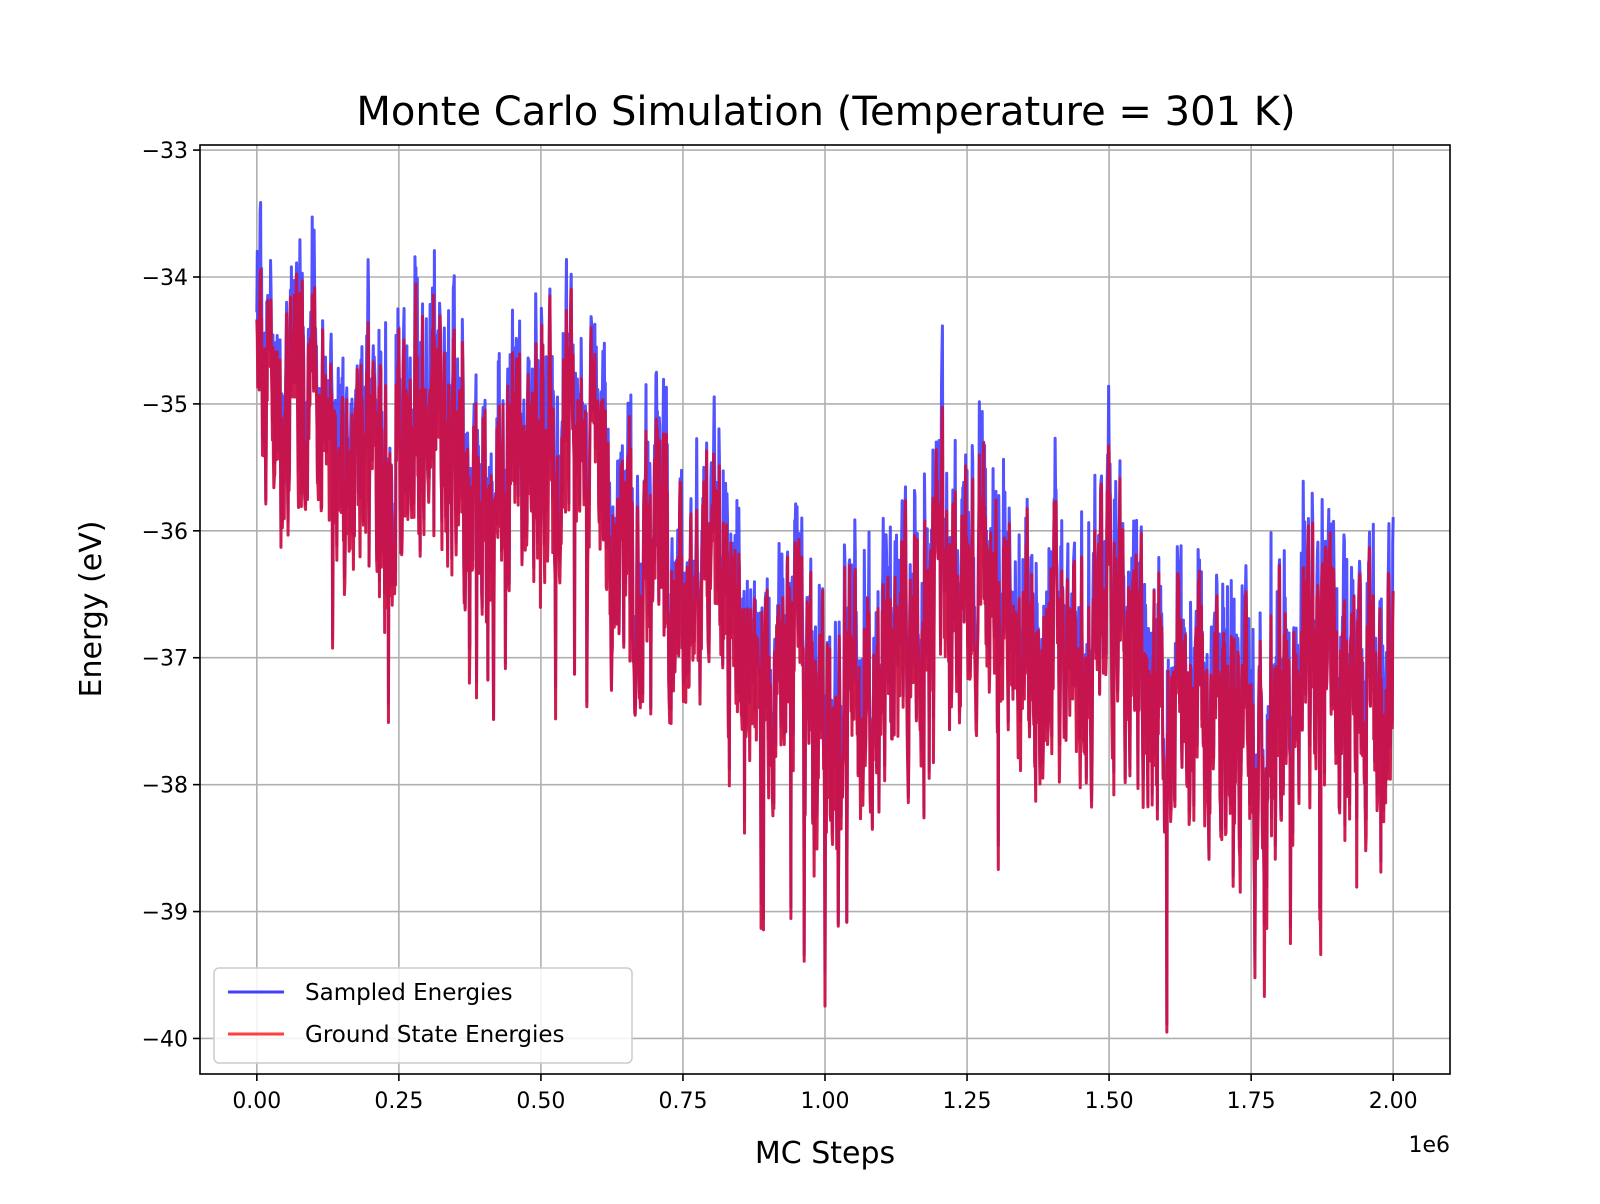 This screenshot has height=1204, width=1600. I want to click on x-tick-label: 1.00, so click(825, 1101).